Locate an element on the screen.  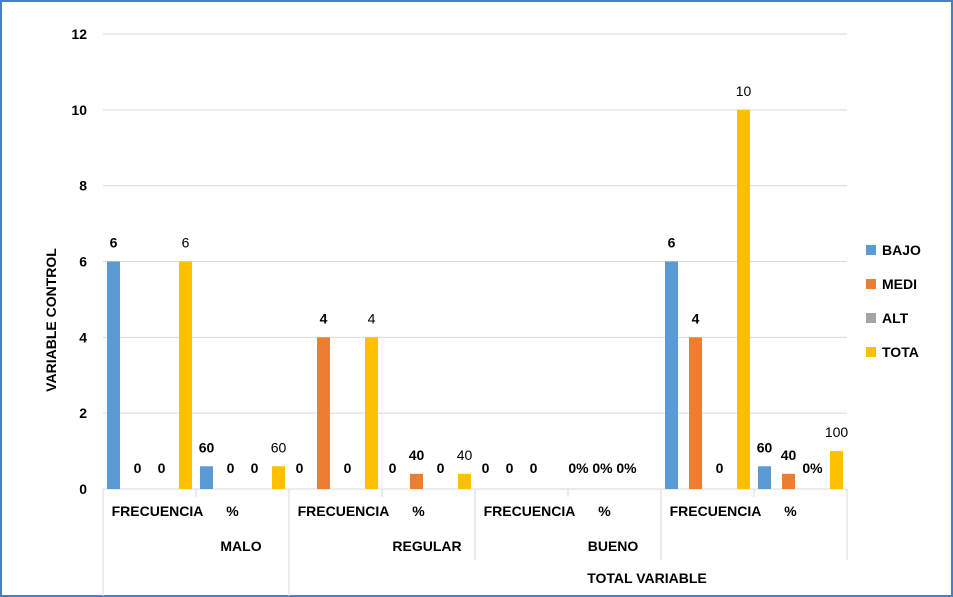
legend-label: TOTA is located at coordinates (900, 352).